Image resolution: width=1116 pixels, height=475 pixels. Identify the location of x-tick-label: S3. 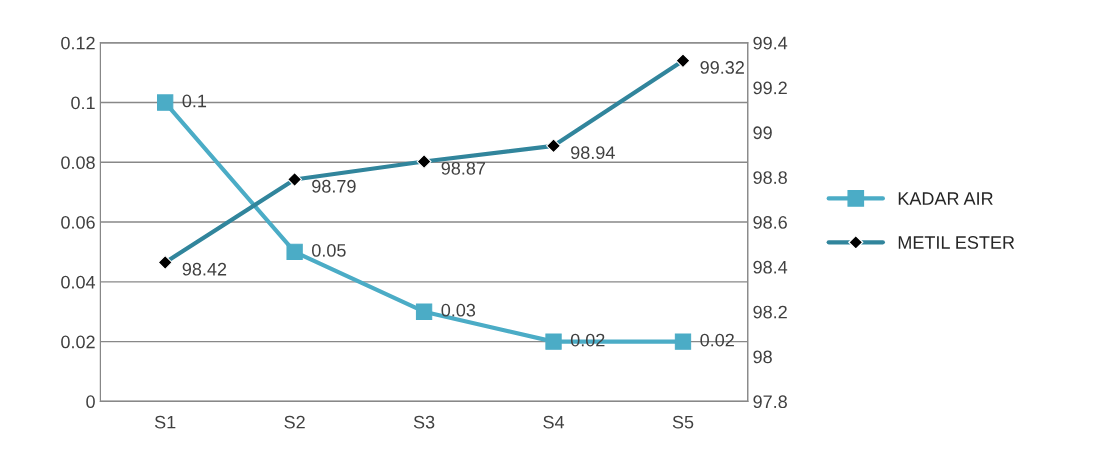
(424, 422).